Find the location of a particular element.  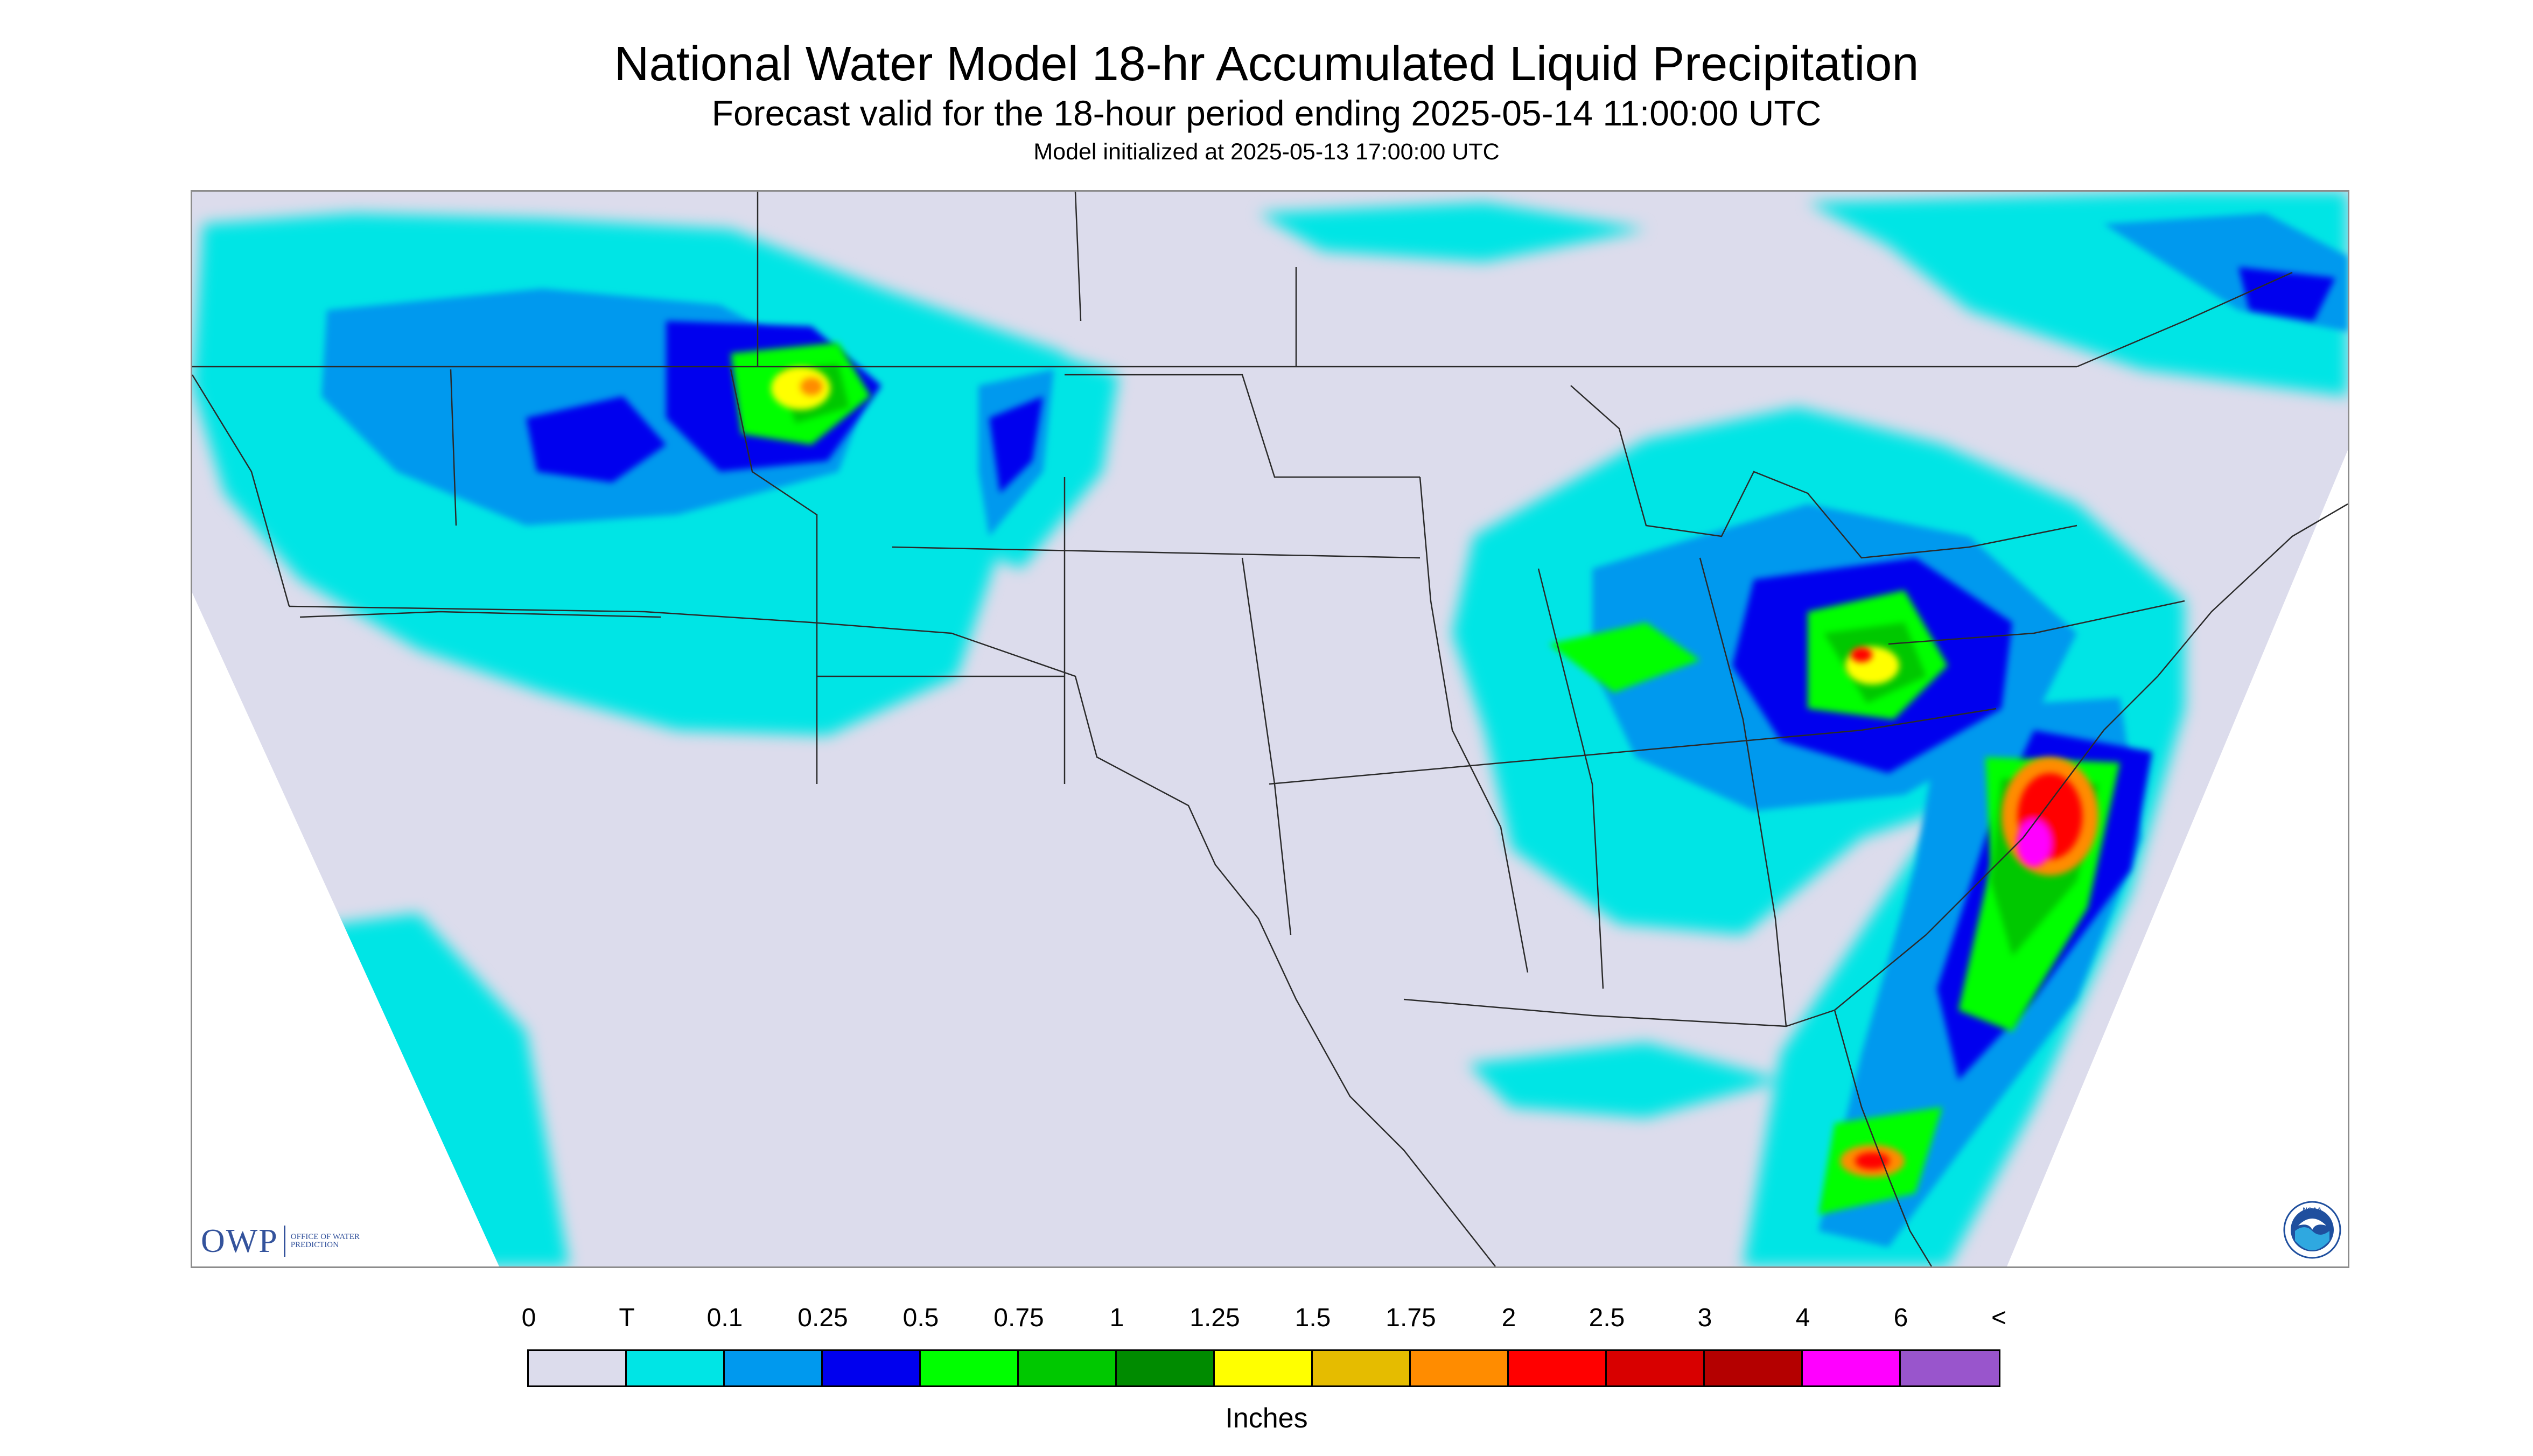

owp-logo: OWP OFFICE OF WATER PREDICTION is located at coordinates (286, 1241).